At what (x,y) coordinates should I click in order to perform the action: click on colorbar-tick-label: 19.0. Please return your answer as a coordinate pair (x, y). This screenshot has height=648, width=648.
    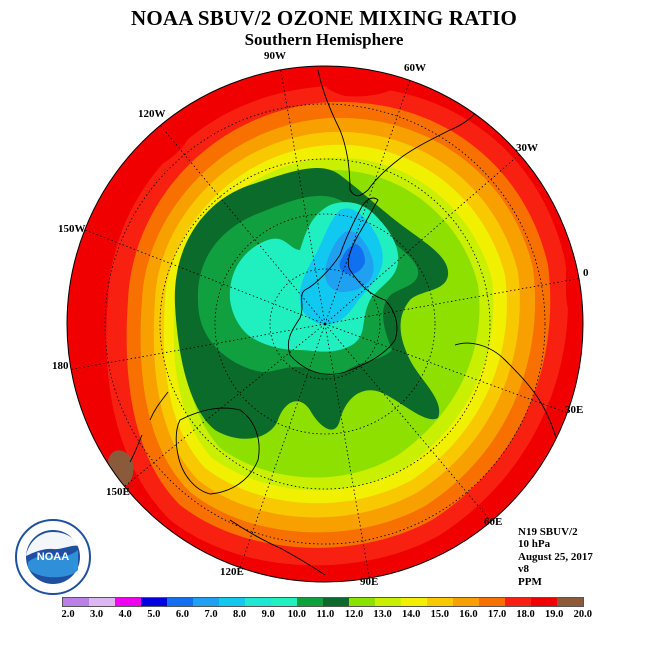
    Looking at the image, I should click on (554, 614).